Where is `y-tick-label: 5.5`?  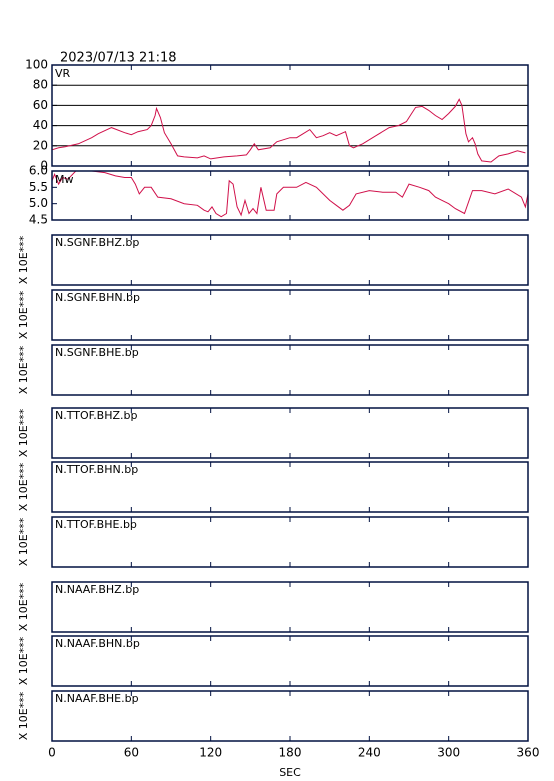 y-tick-label: 5.5 is located at coordinates (38, 187).